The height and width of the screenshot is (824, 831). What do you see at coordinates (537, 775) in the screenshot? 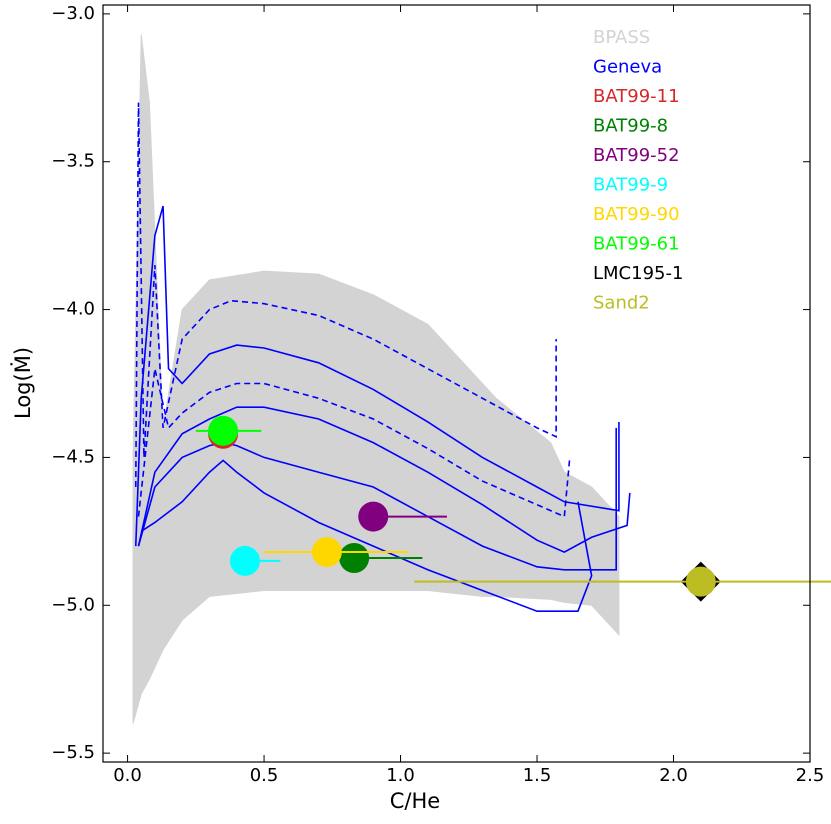
I see `x-tick-label: 1.5` at bounding box center [537, 775].